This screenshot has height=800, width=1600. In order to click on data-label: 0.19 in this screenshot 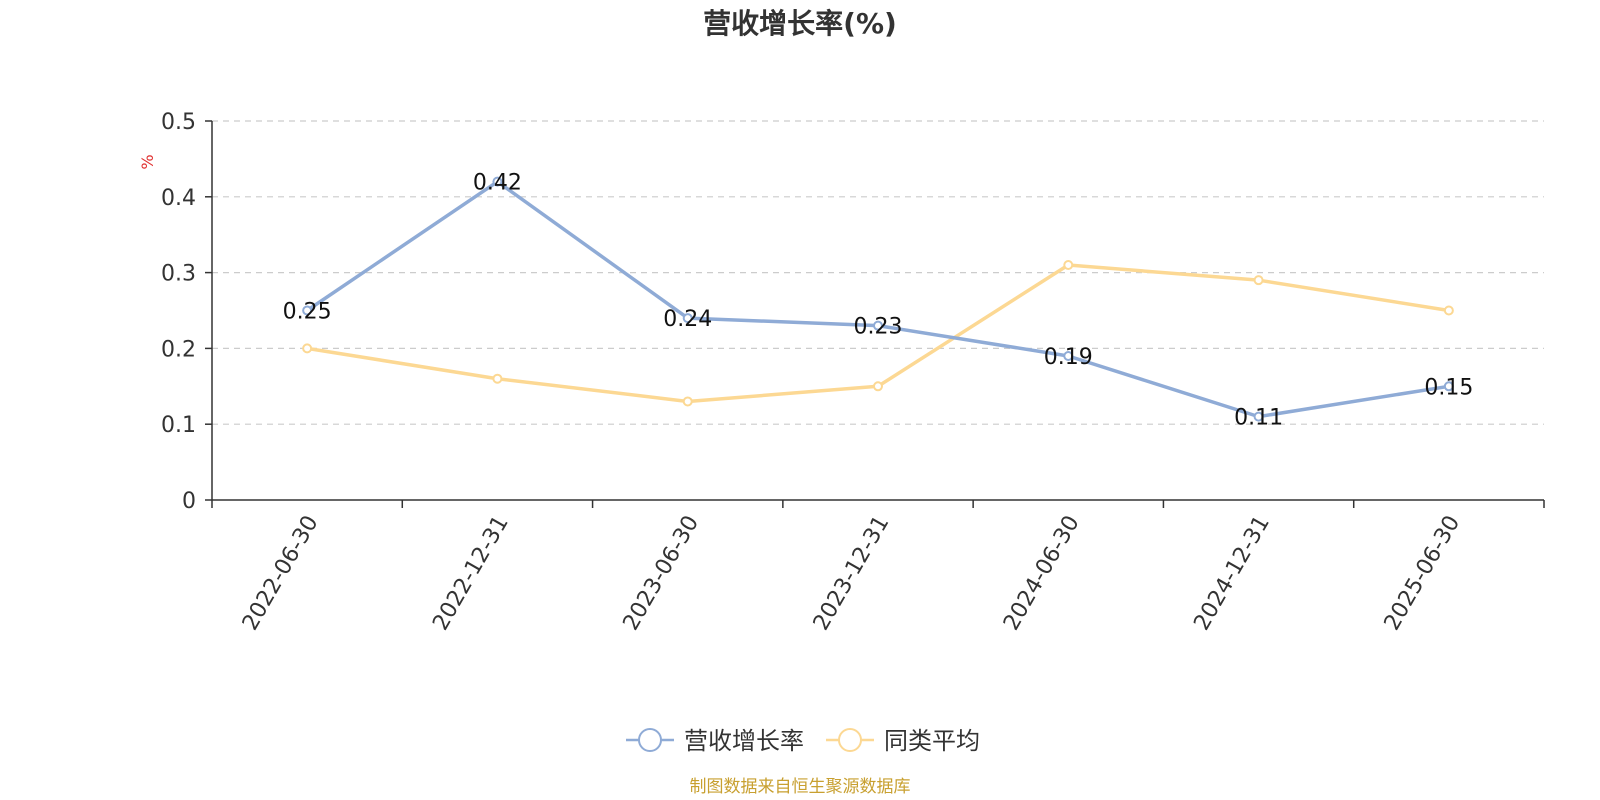, I will do `click(1068, 357)`.